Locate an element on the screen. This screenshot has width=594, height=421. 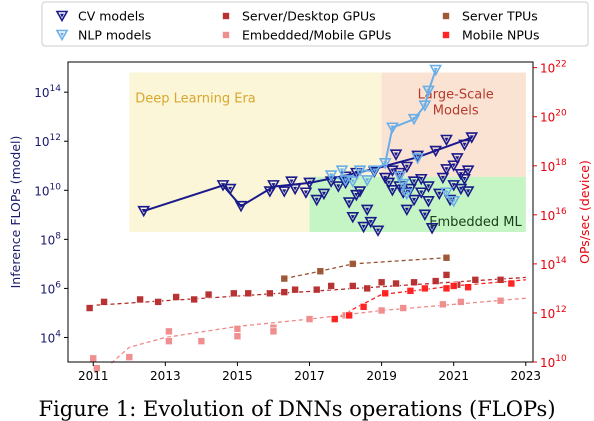
left-tick-label: 10¹⁴ is located at coordinates (47, 92).